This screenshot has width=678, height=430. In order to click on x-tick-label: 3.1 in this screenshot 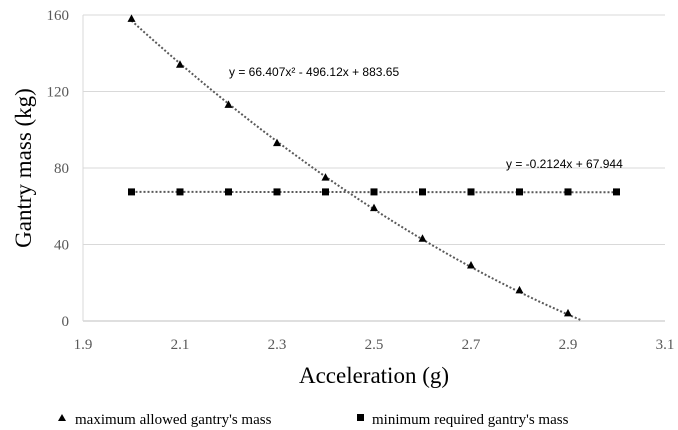, I will do `click(665, 345)`.